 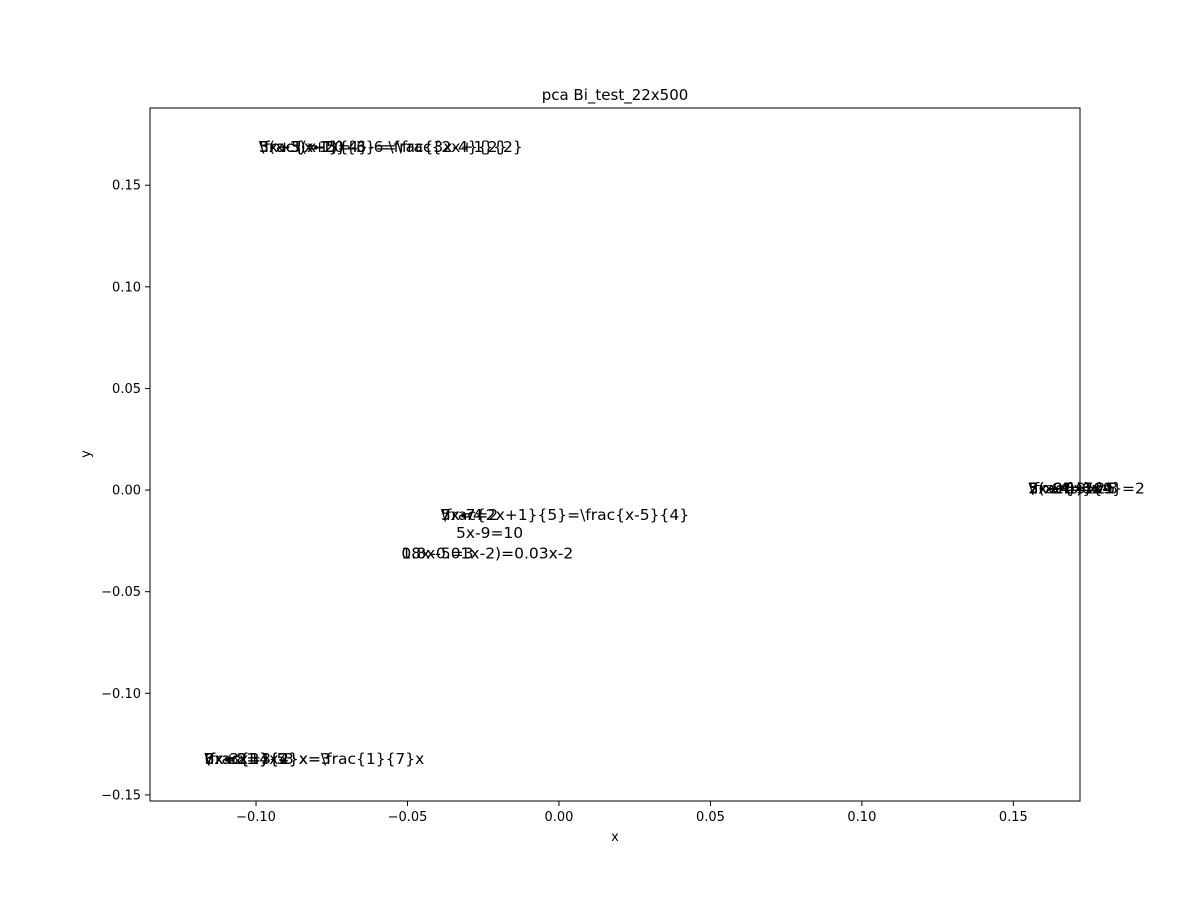 I want to click on y-axis-label: y, so click(x=86, y=454).